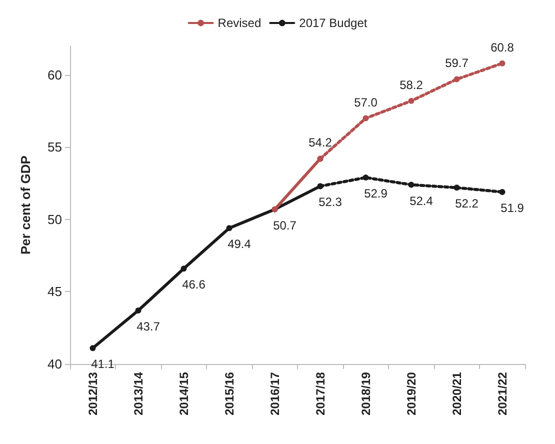 The height and width of the screenshot is (444, 555). I want to click on y-tick-label: 45, so click(55, 292).